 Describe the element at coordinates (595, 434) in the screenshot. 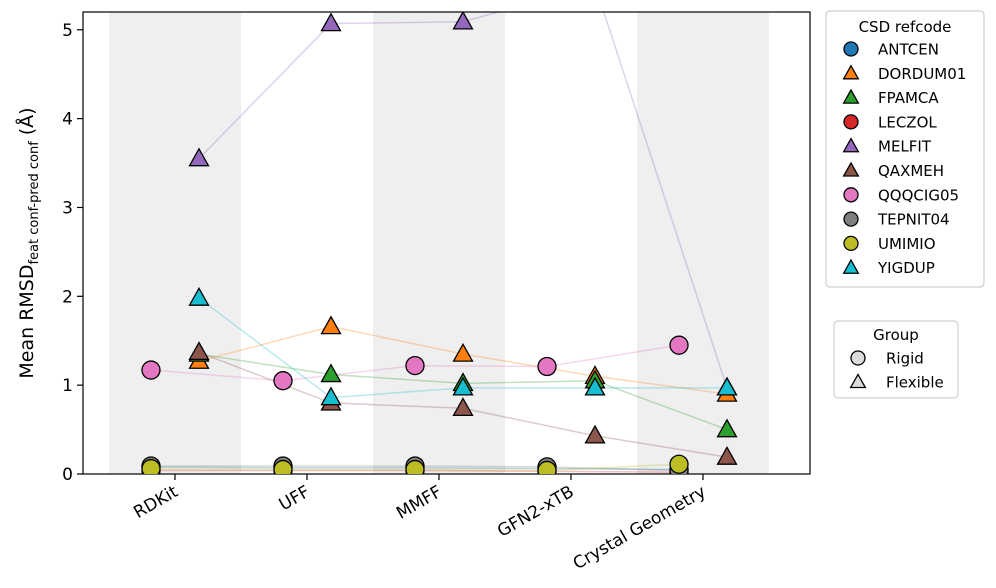

I see `point-qaxmeh-gfn2-xtb` at that location.